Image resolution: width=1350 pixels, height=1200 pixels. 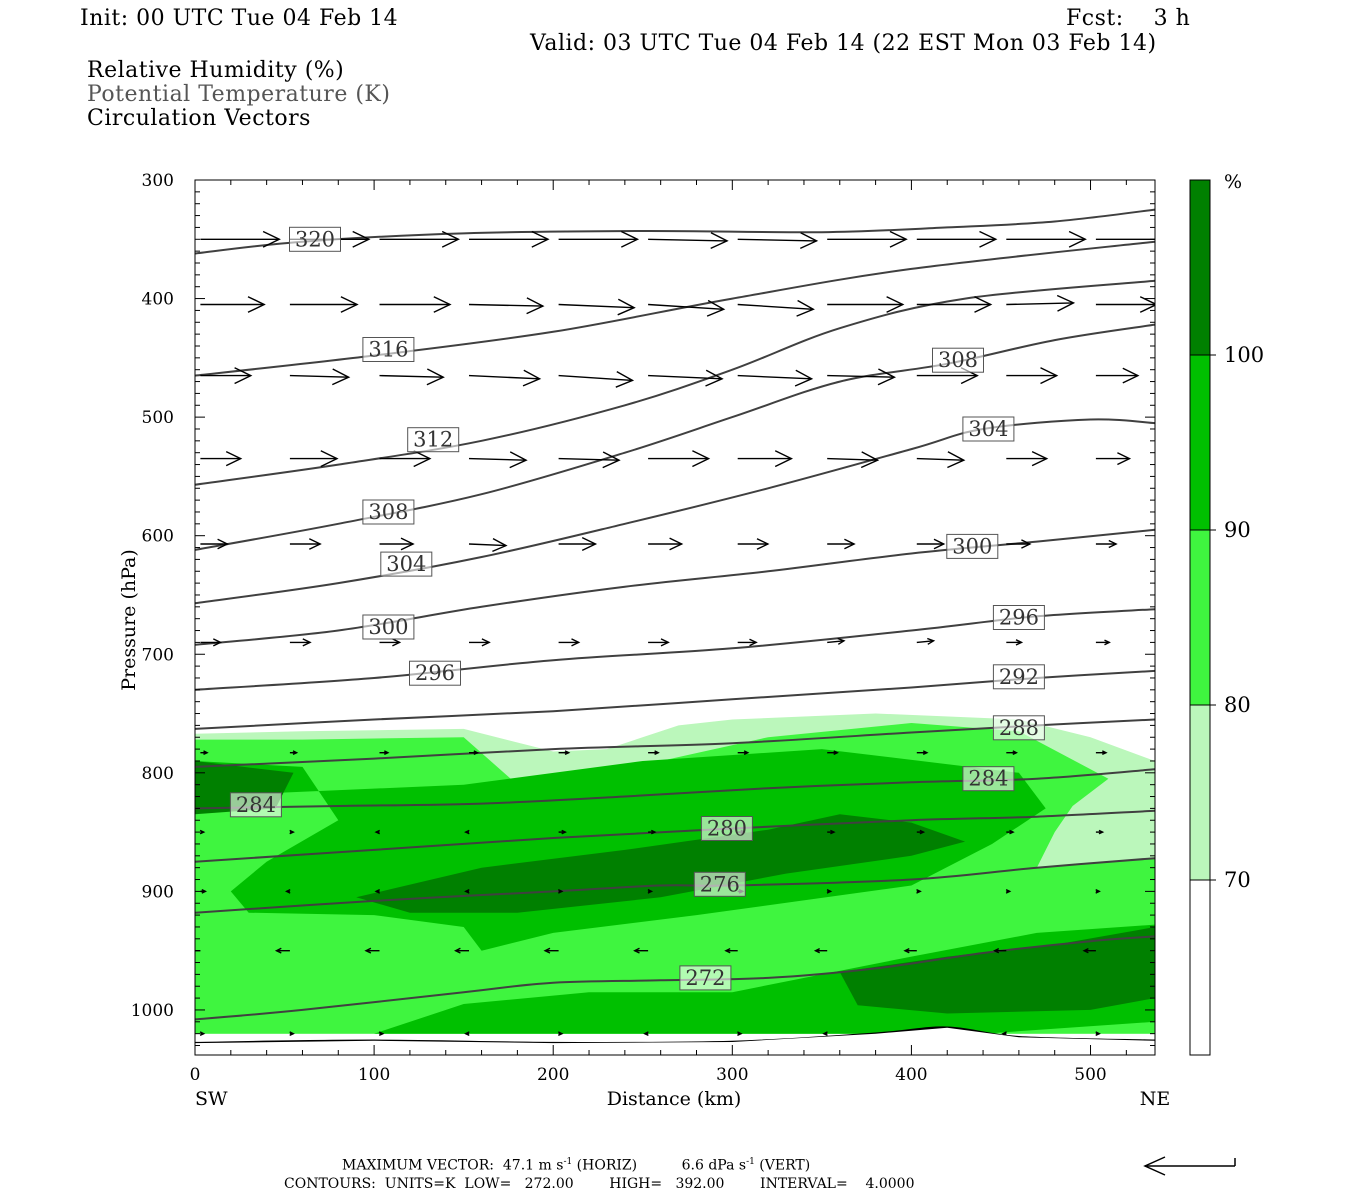 I want to click on contour-label-284-2: 284, so click(x=988, y=779).